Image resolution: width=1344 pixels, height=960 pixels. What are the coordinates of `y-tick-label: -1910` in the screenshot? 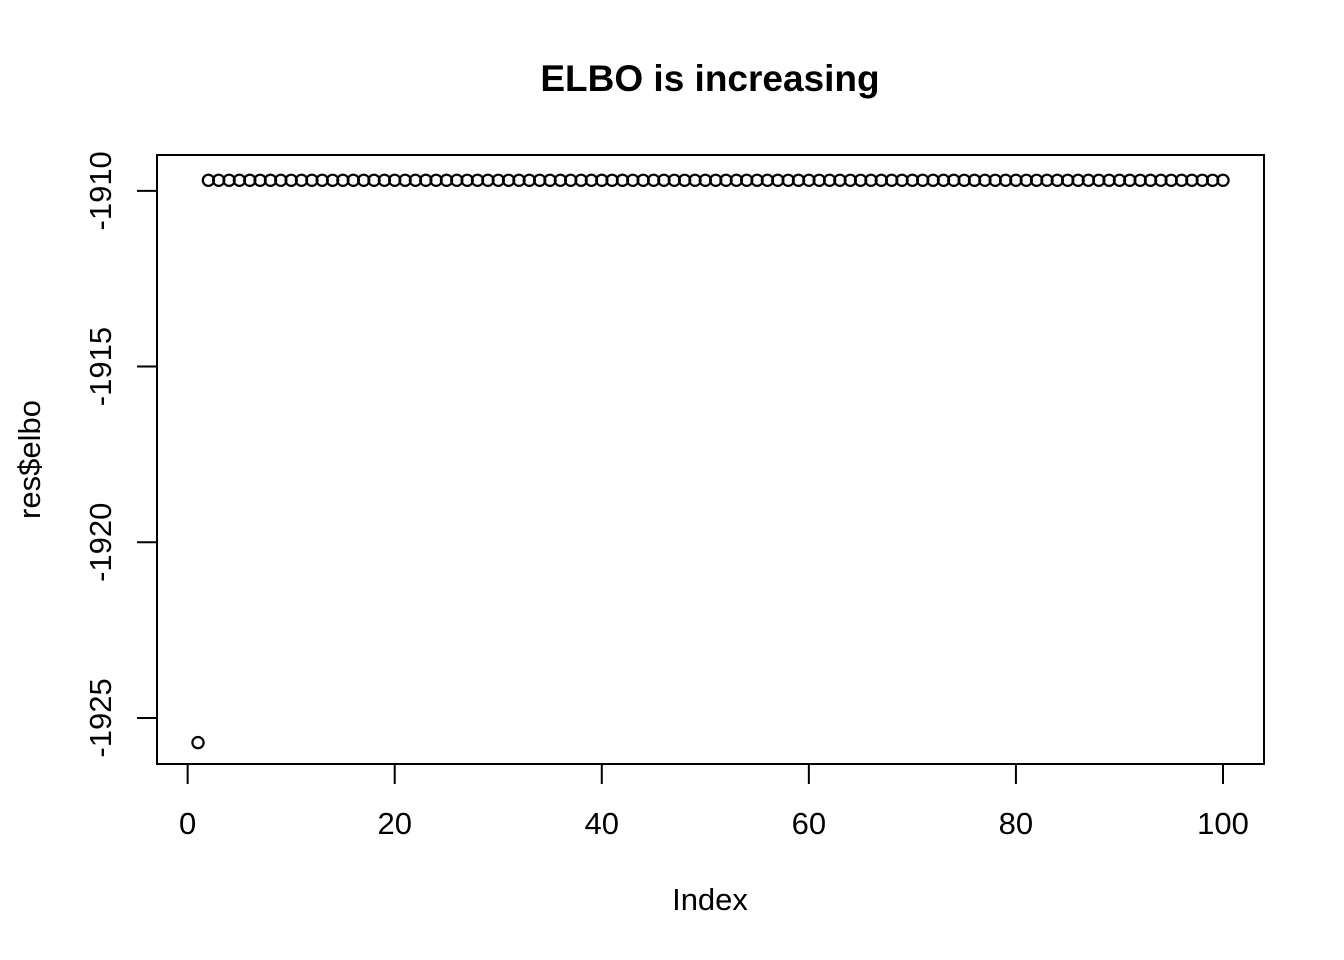 It's located at (100, 190).